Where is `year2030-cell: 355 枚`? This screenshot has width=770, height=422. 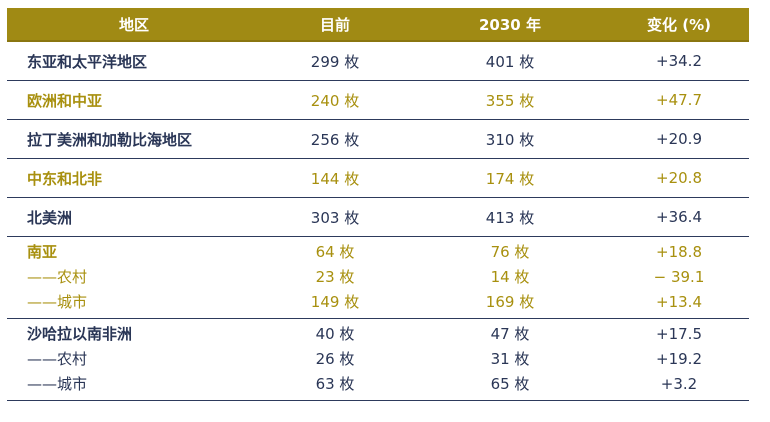
year2030-cell: 355 枚 is located at coordinates (510, 100).